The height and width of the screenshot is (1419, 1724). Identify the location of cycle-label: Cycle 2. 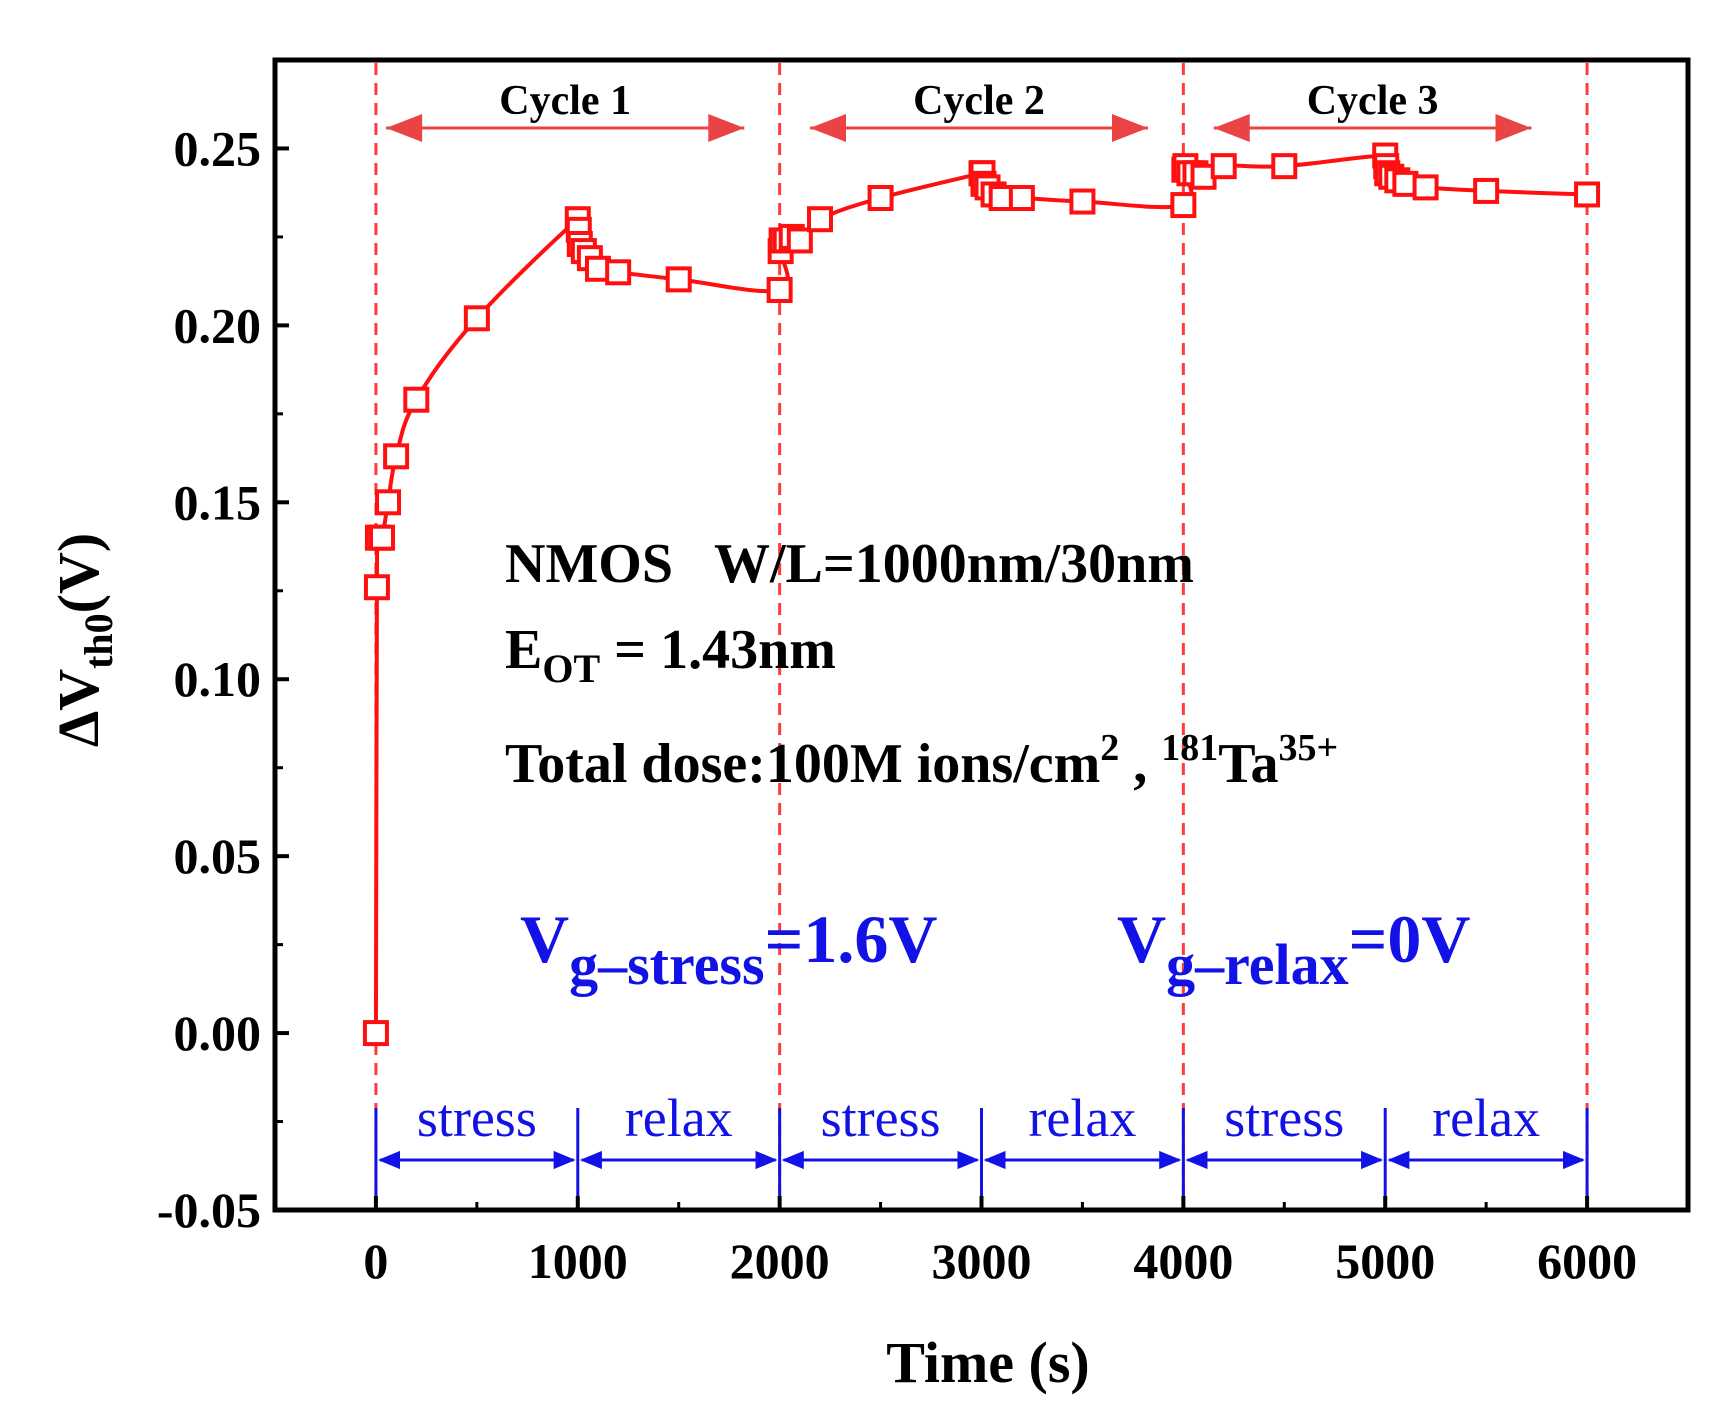
(979, 101).